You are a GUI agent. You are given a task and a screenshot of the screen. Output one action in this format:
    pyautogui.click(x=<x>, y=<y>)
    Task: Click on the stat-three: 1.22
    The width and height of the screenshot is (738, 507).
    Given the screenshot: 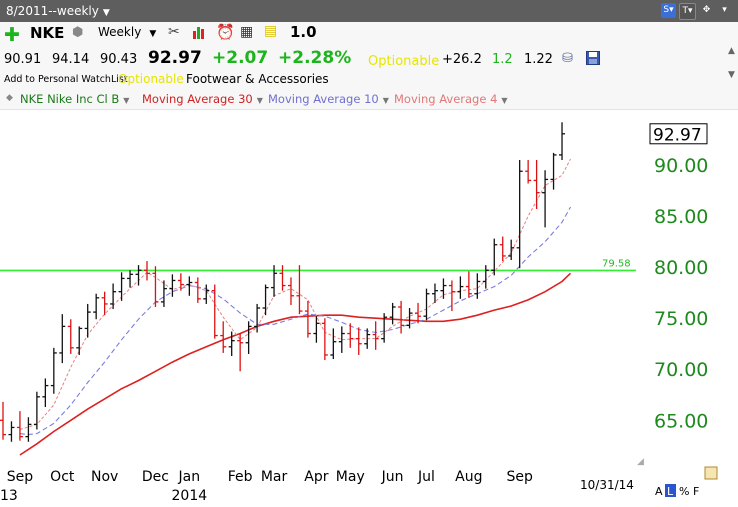 What is the action you would take?
    pyautogui.click(x=538, y=59)
    